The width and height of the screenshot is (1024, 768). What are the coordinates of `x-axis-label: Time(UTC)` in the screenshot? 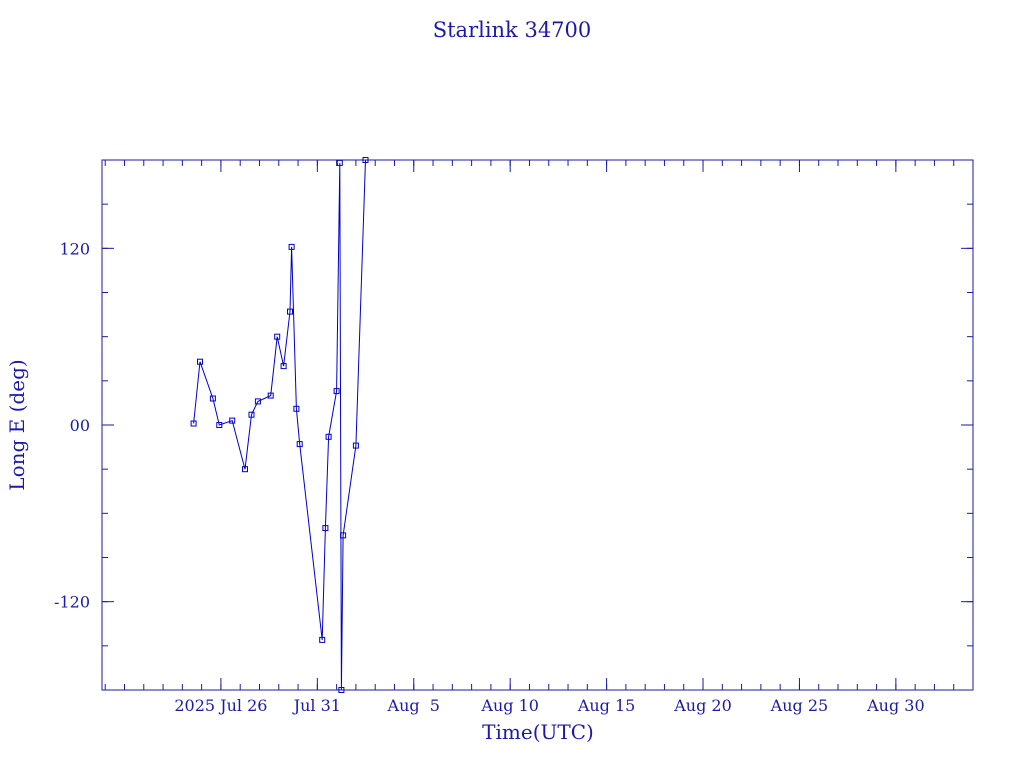 It's located at (538, 732).